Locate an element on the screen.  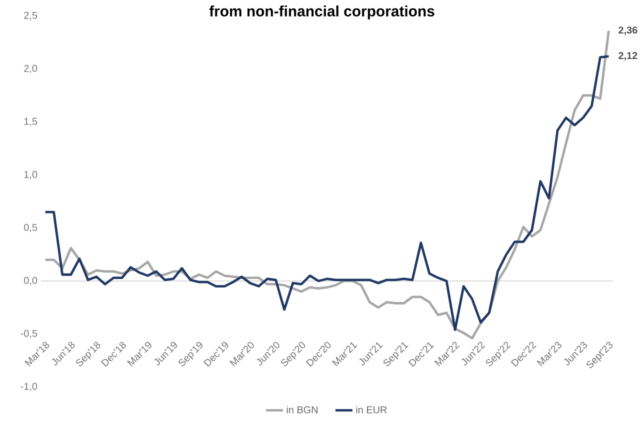
data-label: 2,36 is located at coordinates (628, 31).